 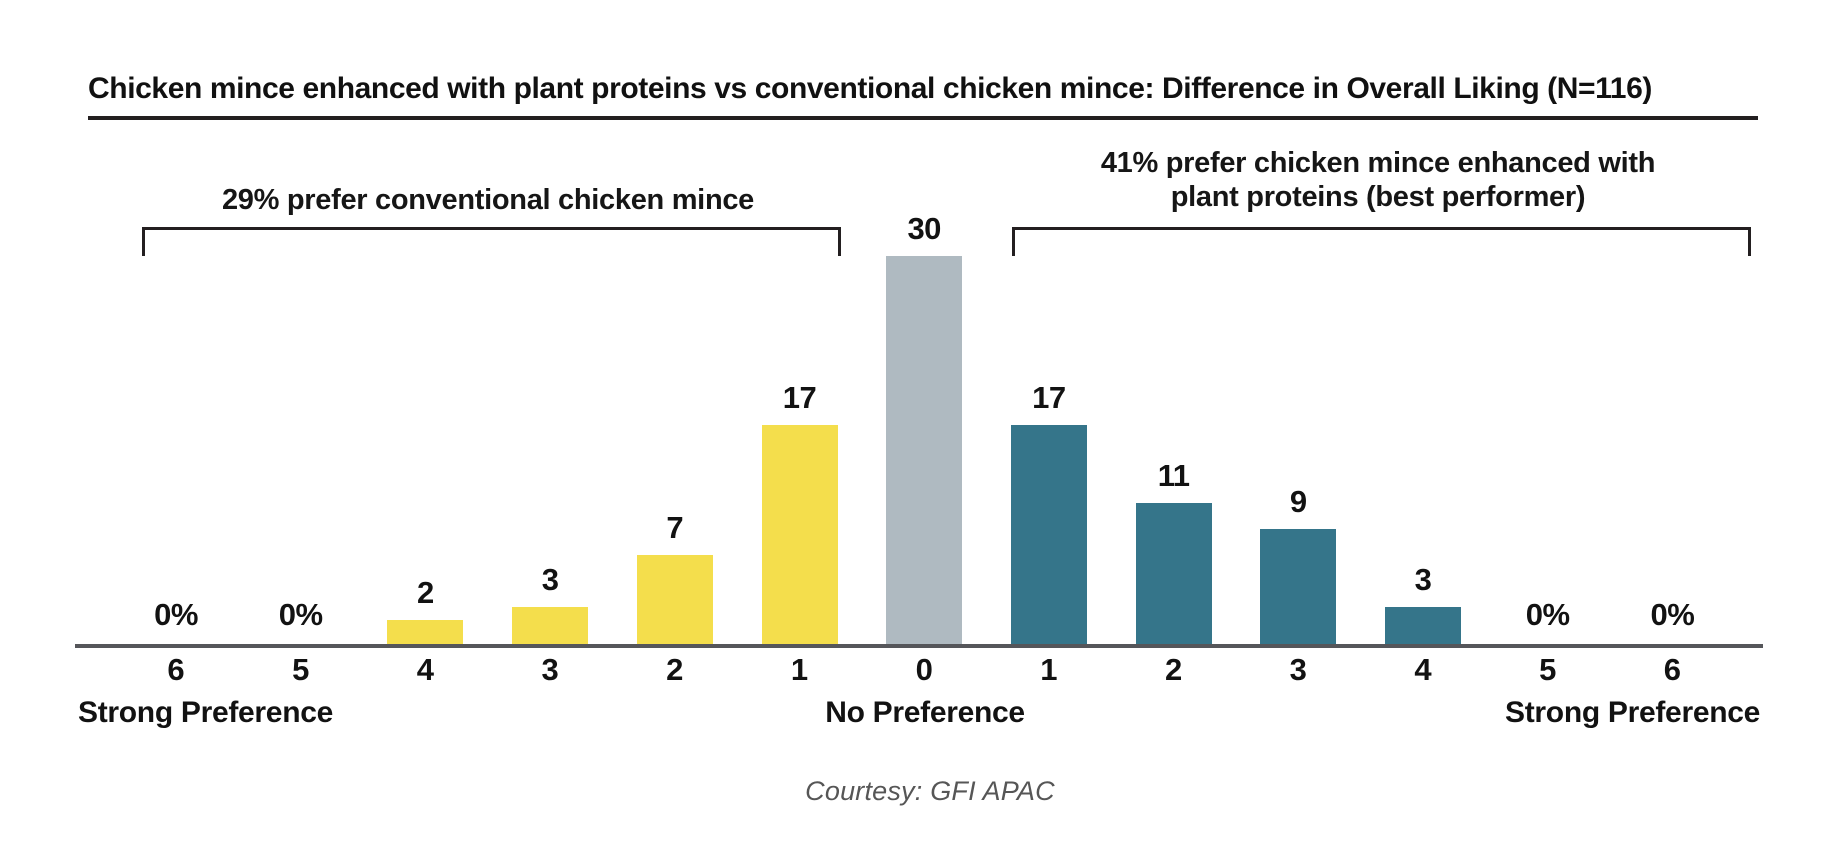 What do you see at coordinates (1381, 241) in the screenshot?
I see `bracket-right` at bounding box center [1381, 241].